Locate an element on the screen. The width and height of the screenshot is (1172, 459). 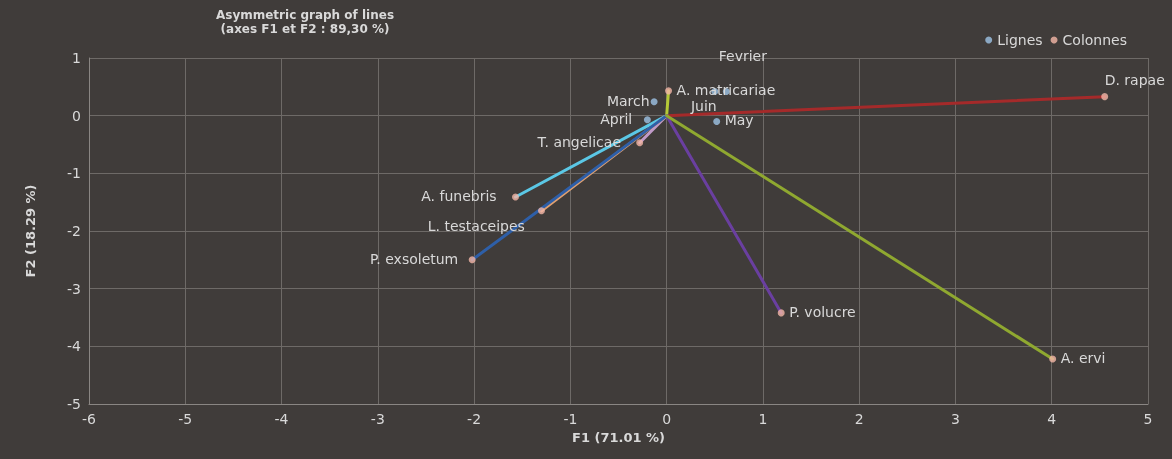
x-tick-label: 0 is located at coordinates (667, 419).